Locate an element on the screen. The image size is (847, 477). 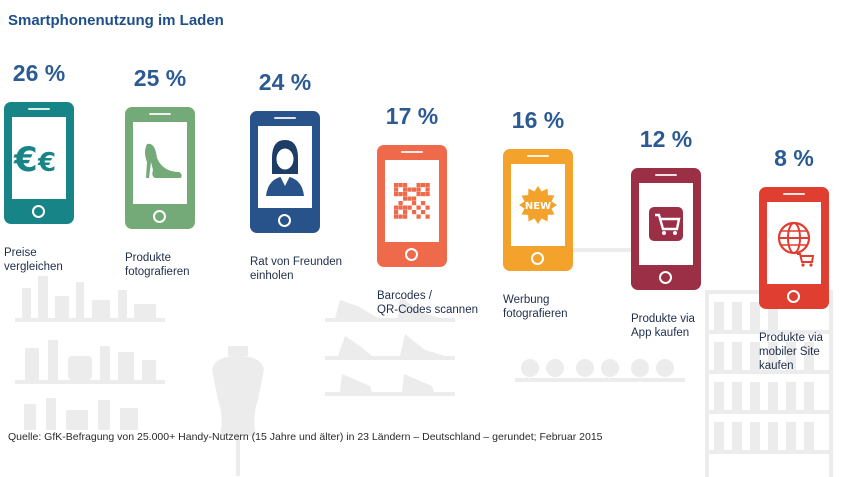
category-label-line: QR-Codes scannen is located at coordinates (427, 309).